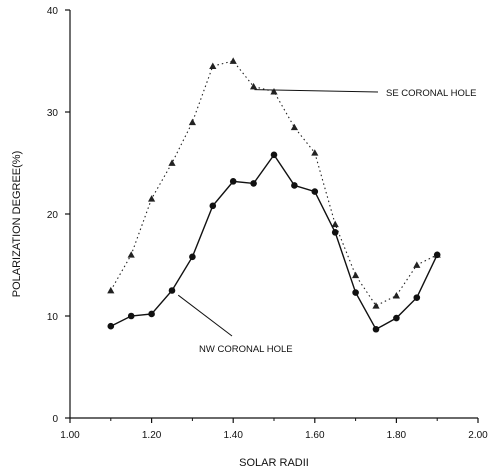 This screenshot has height=471, width=504. I want to click on y-tick-label: 40, so click(53, 11).